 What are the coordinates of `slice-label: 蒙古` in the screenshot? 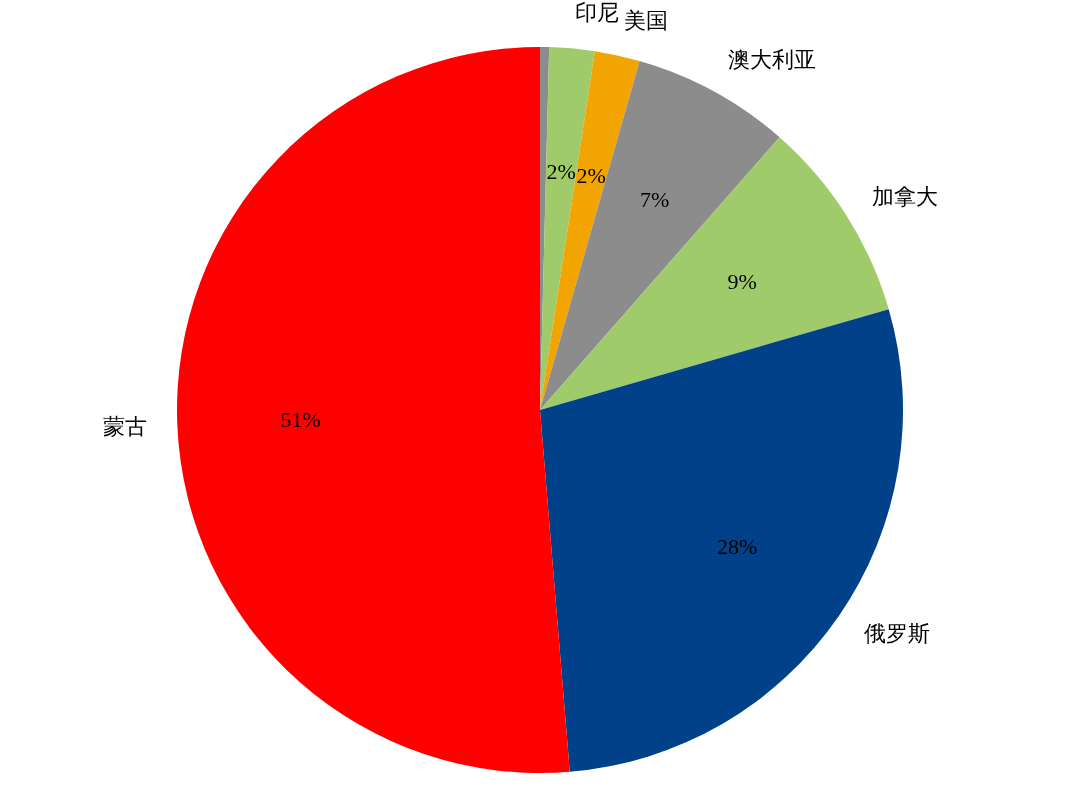 It's located at (125, 426).